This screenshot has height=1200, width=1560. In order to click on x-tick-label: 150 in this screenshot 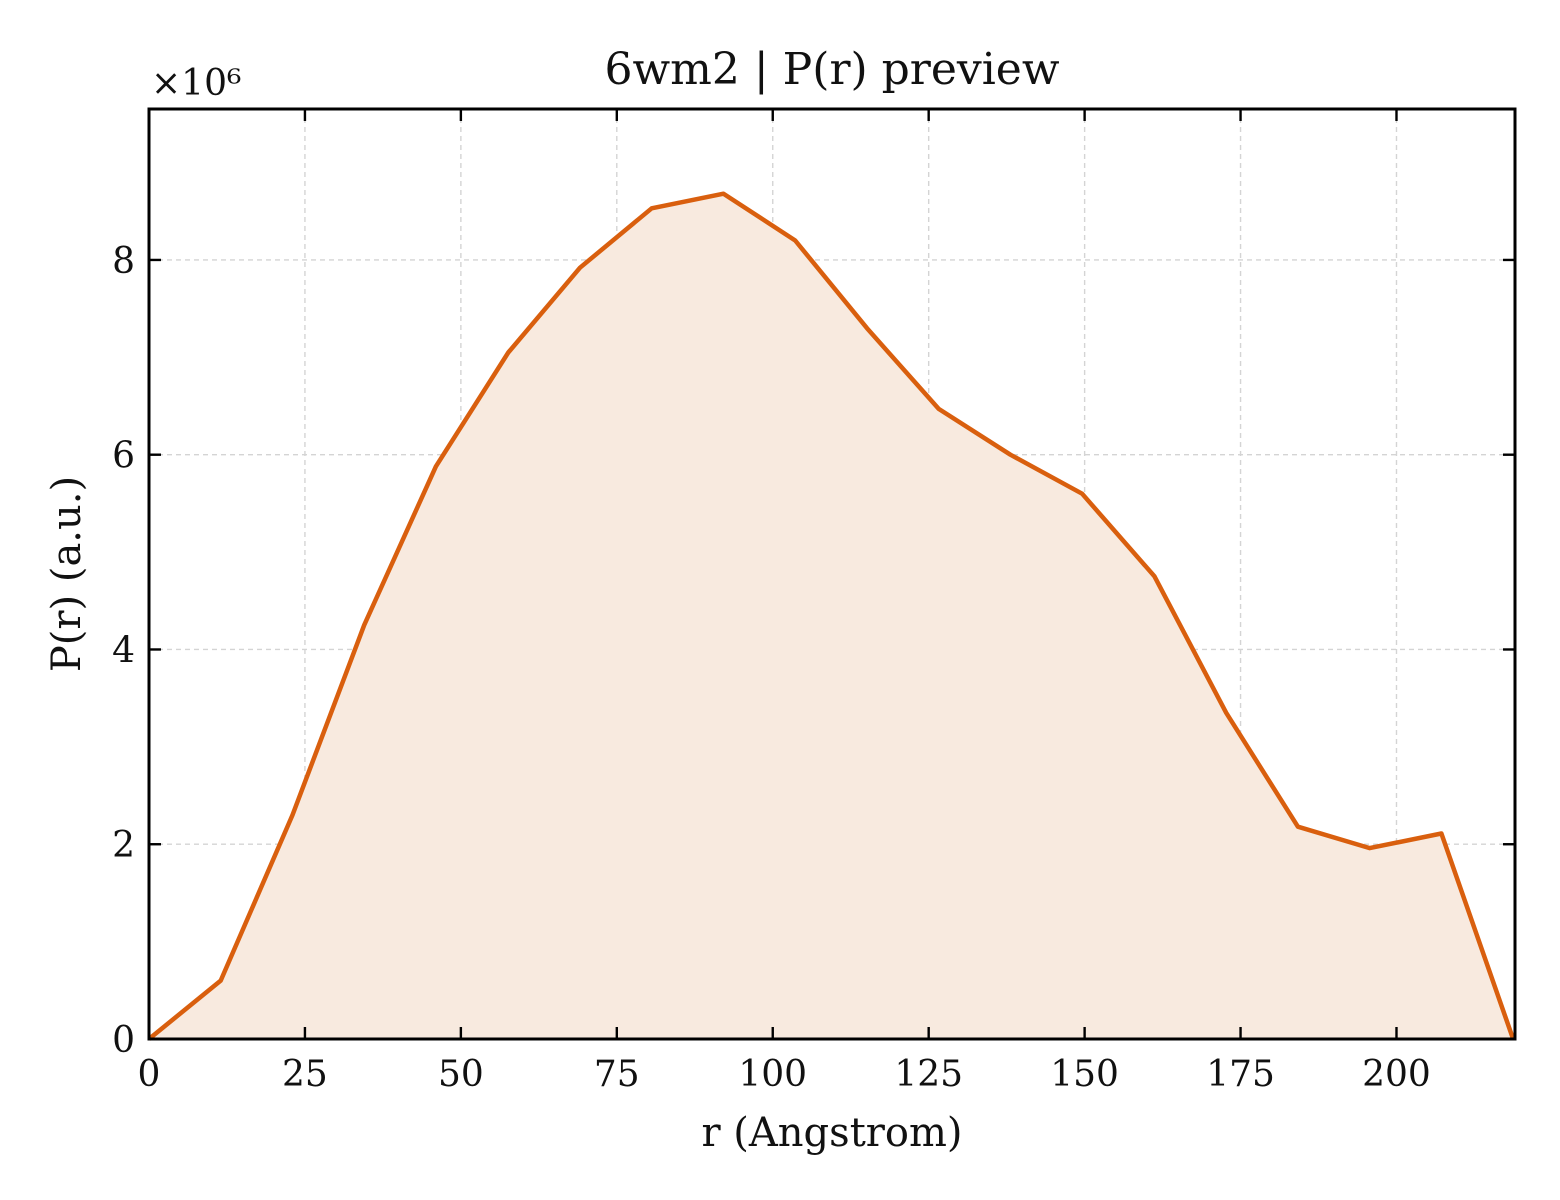, I will do `click(1084, 1074)`.